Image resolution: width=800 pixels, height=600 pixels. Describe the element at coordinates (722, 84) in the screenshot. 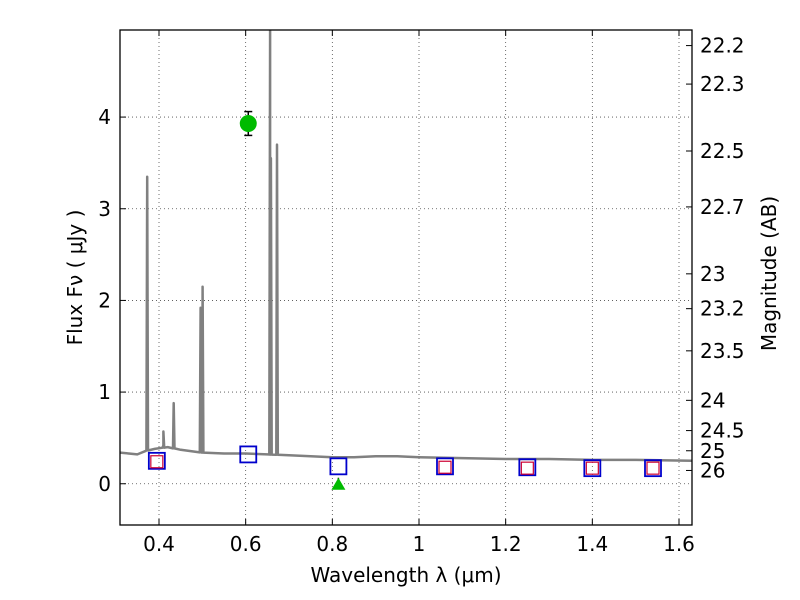

I see `right-tick-label: 22.3` at that location.